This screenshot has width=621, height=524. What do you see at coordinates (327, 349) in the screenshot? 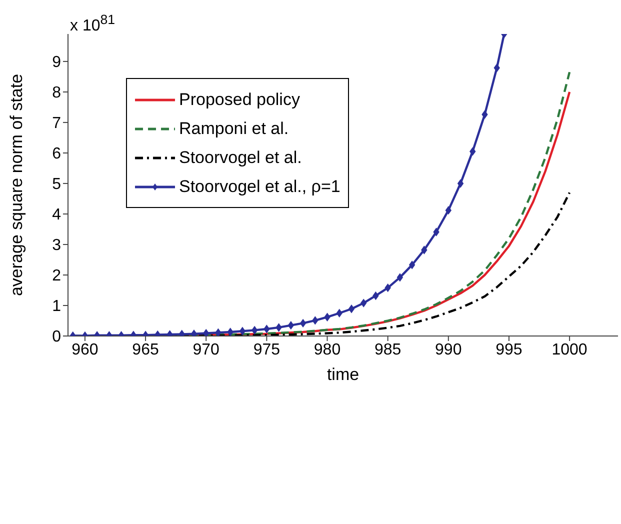
I see `x-tick-label: 980` at bounding box center [327, 349].